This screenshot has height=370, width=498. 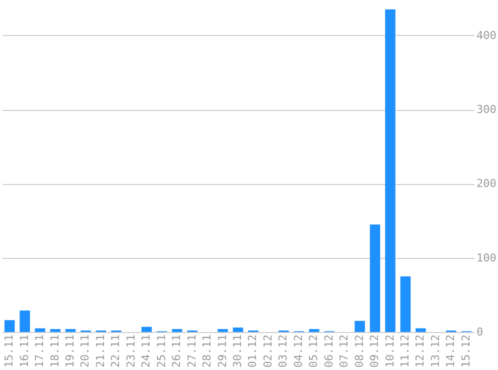 I want to click on x-tick-label: 29.11, so click(x=222, y=351).